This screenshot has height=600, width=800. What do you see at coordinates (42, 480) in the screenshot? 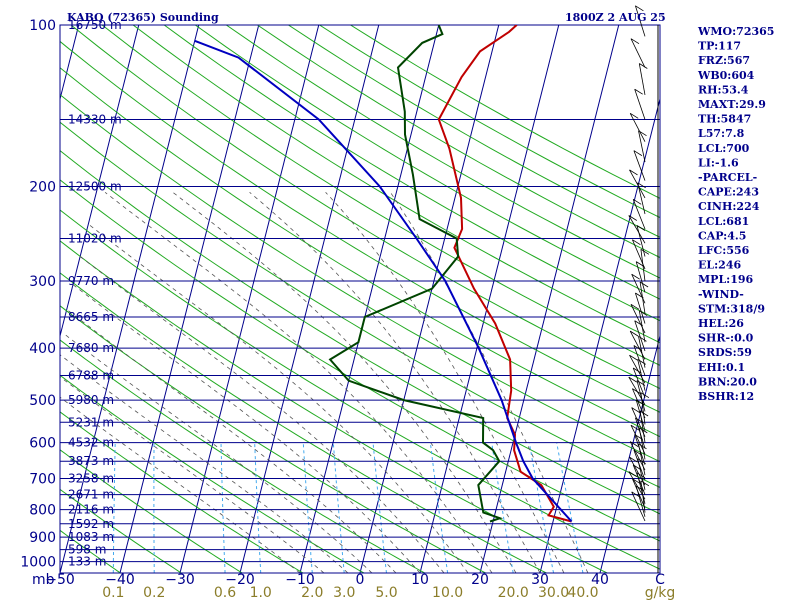
I see `pressure-tick-label: 700` at bounding box center [42, 480].